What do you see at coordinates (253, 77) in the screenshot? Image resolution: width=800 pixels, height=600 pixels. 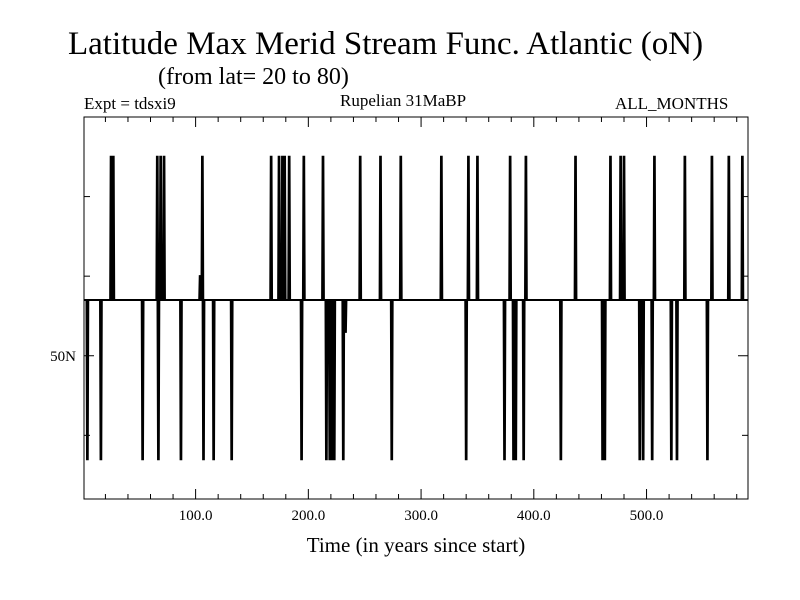 I see `chart-subtitle: (from lat= 20 to 80)` at bounding box center [253, 77].